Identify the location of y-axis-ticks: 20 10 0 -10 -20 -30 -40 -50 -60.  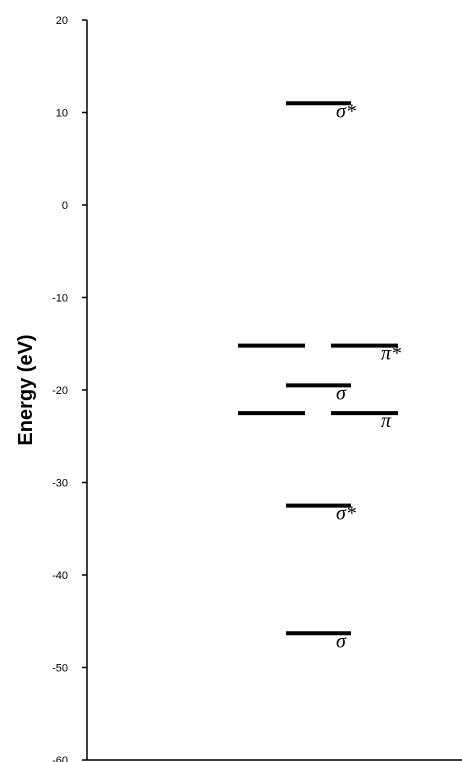
(69, 388).